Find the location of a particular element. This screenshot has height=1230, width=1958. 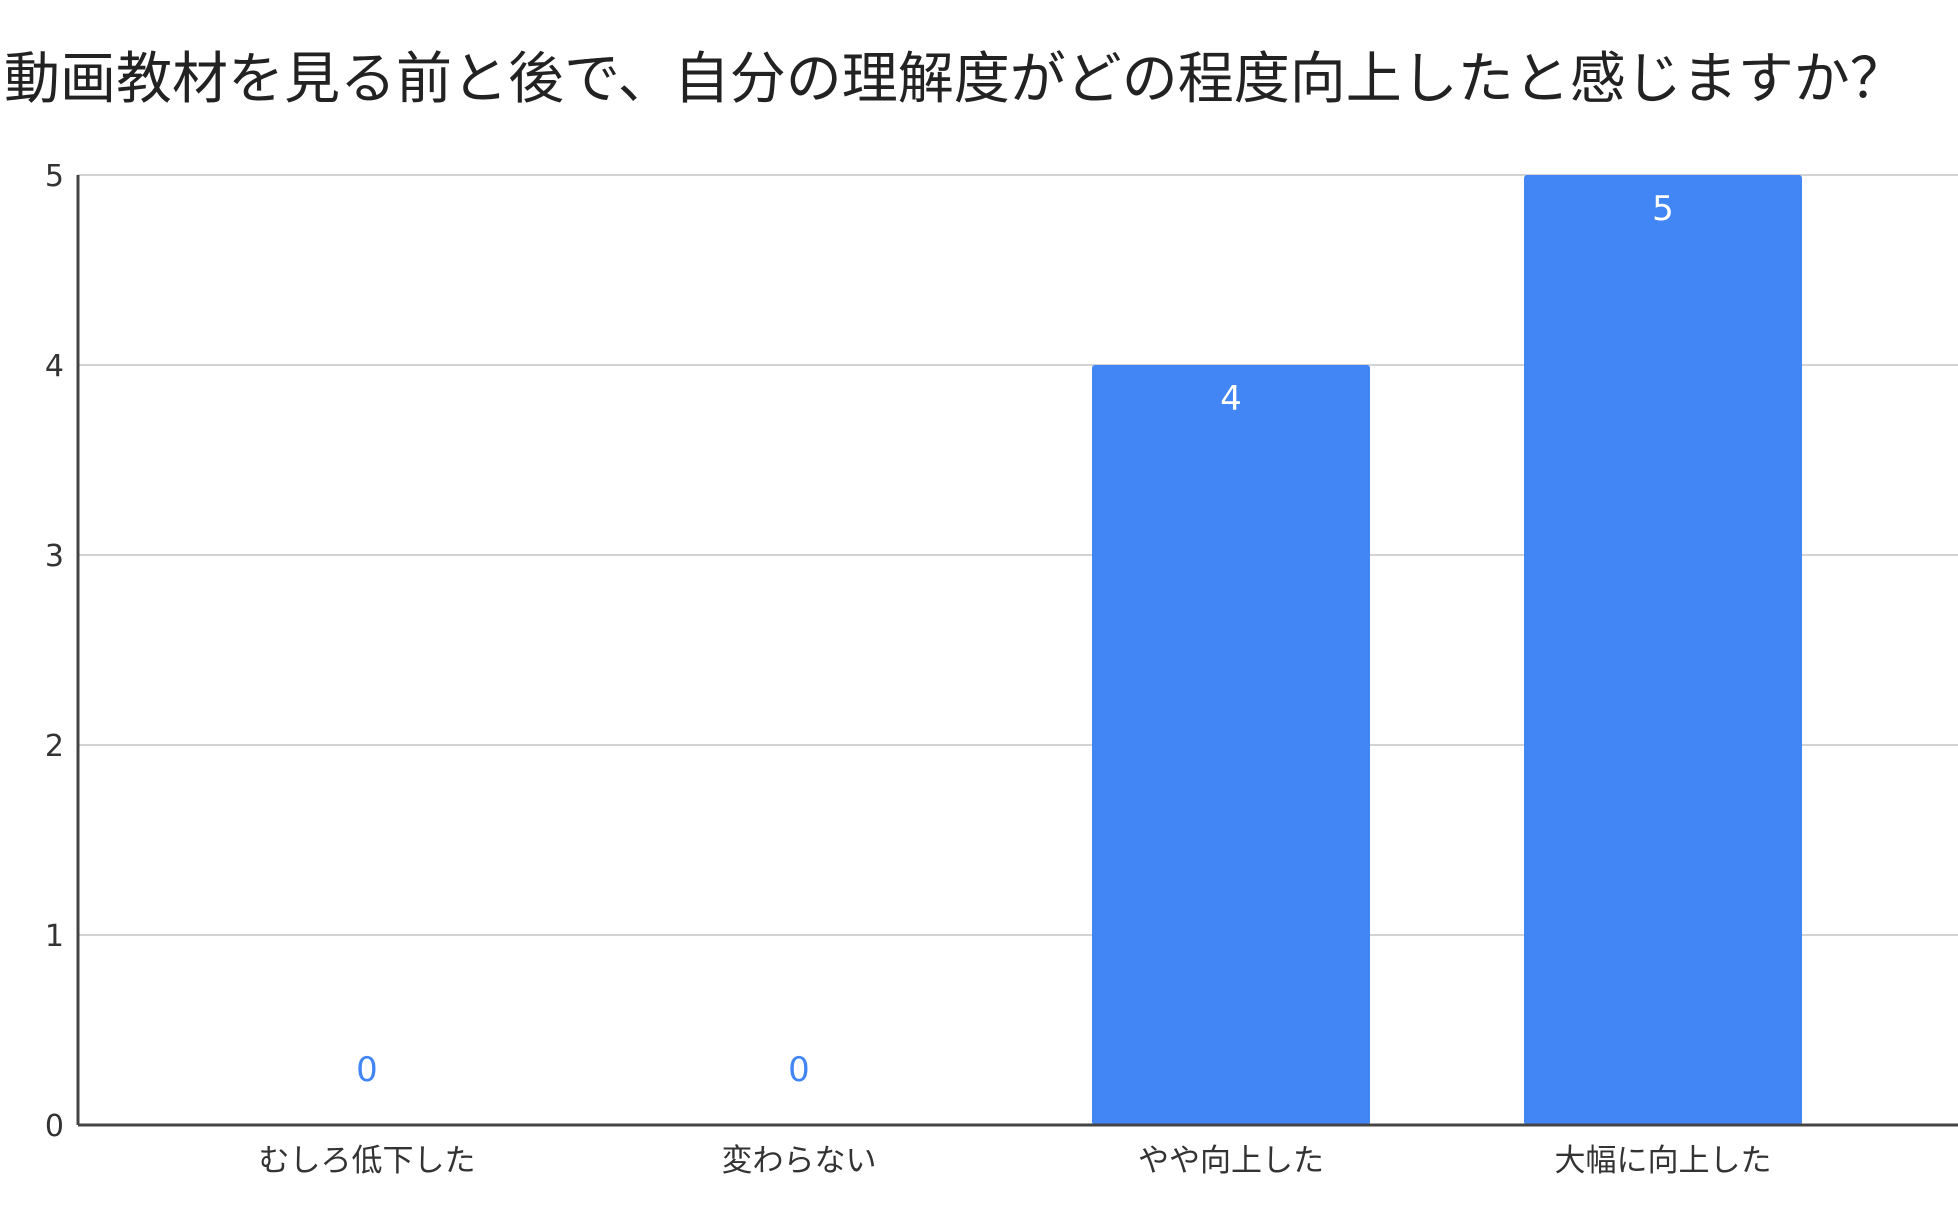

chart-title: 動画教材を見る前と後で、自分の理解度がどの程度向上したと感じますか？ is located at coordinates (955, 79).